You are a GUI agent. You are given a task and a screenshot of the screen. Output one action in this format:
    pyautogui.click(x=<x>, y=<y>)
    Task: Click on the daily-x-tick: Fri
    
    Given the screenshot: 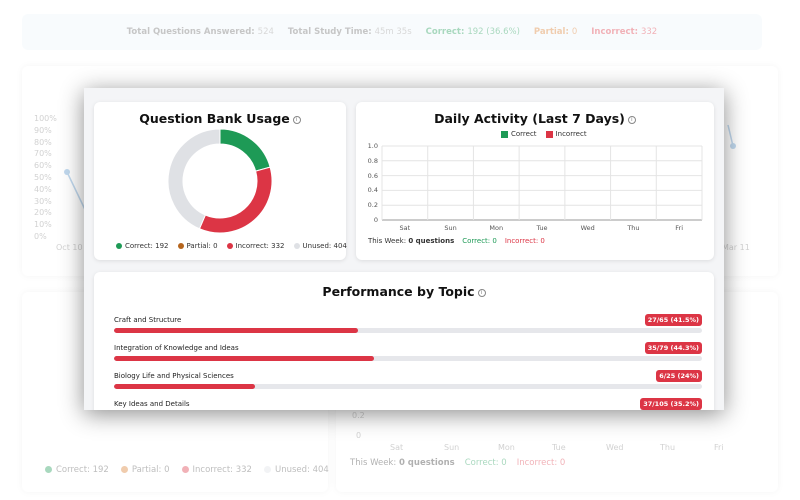 What is the action you would take?
    pyautogui.click(x=679, y=228)
    